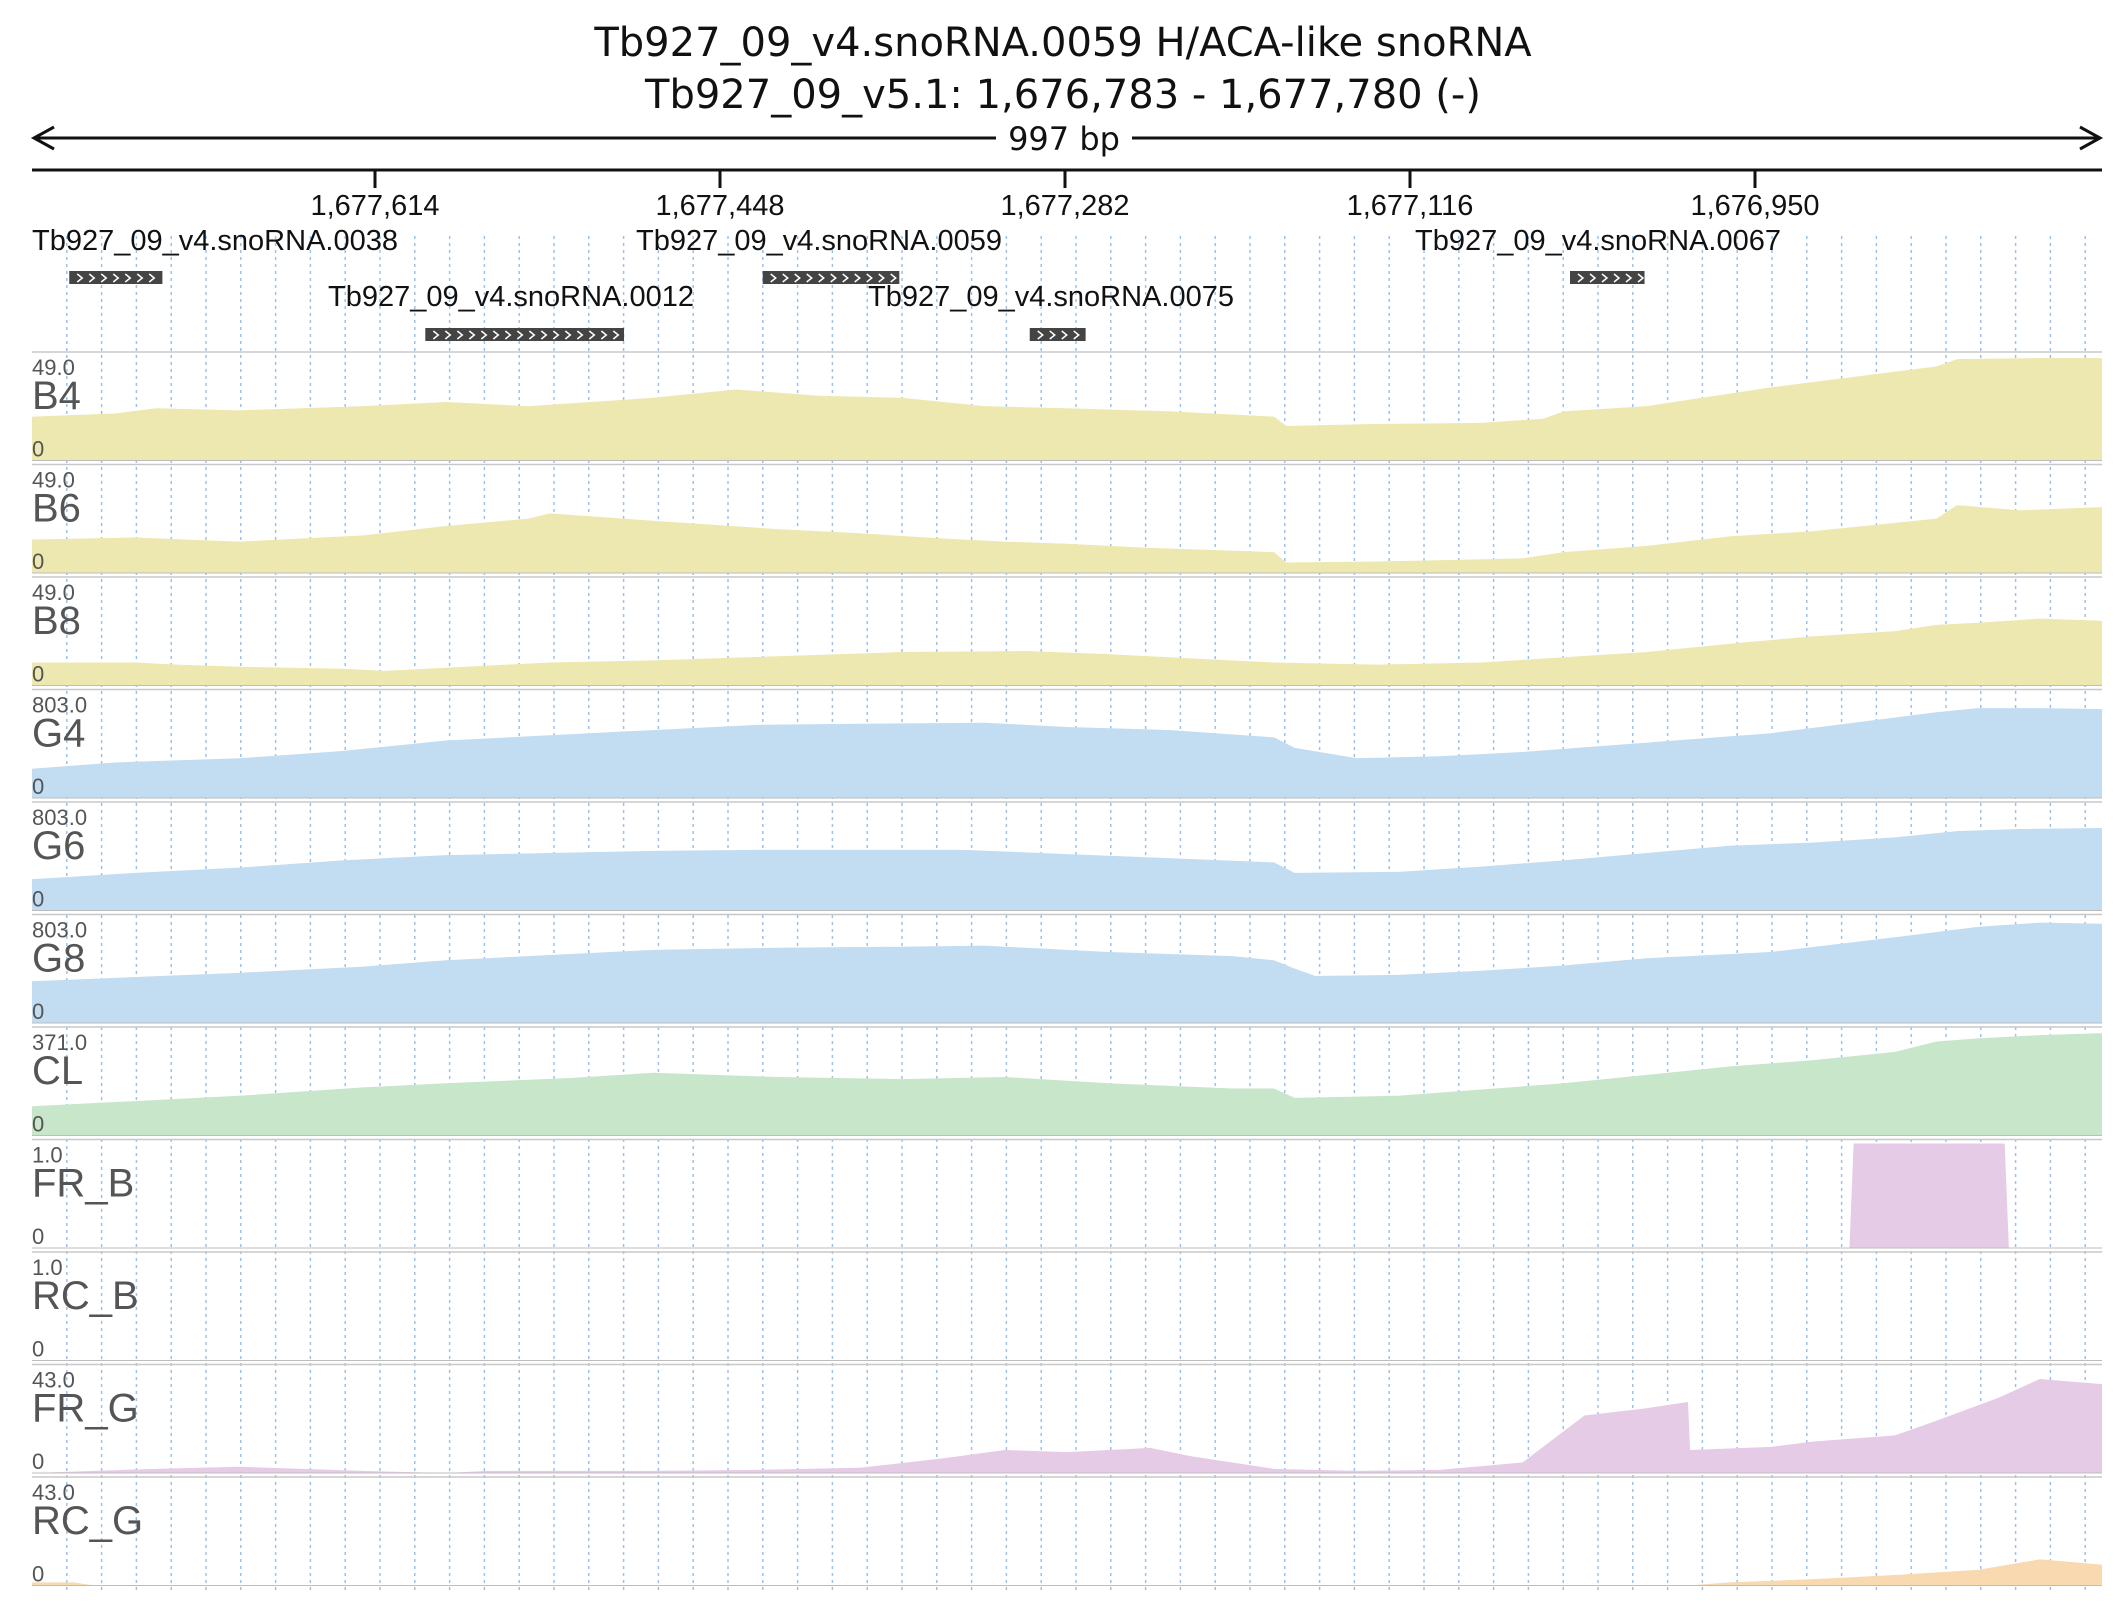  Describe the element at coordinates (87, 1521) in the screenshot. I see `track-name-label: RC_G` at that location.